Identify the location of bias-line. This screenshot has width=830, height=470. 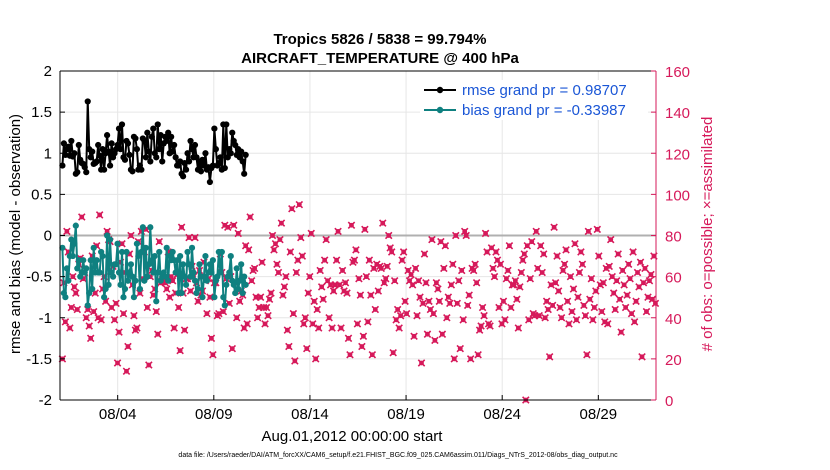
(154, 265).